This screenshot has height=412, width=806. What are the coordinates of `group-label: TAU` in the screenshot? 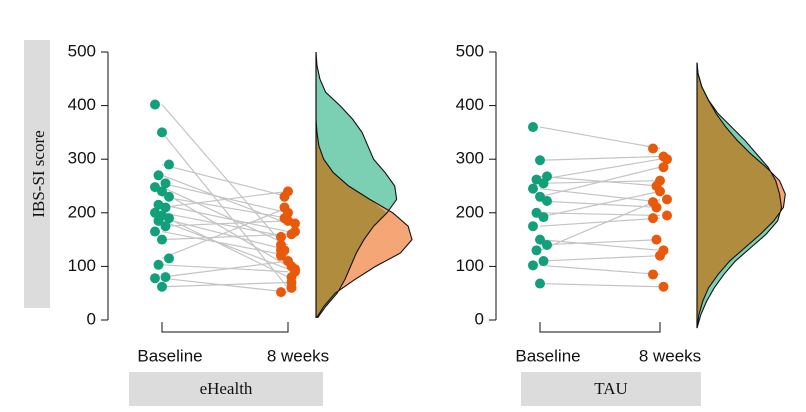 It's located at (611, 388).